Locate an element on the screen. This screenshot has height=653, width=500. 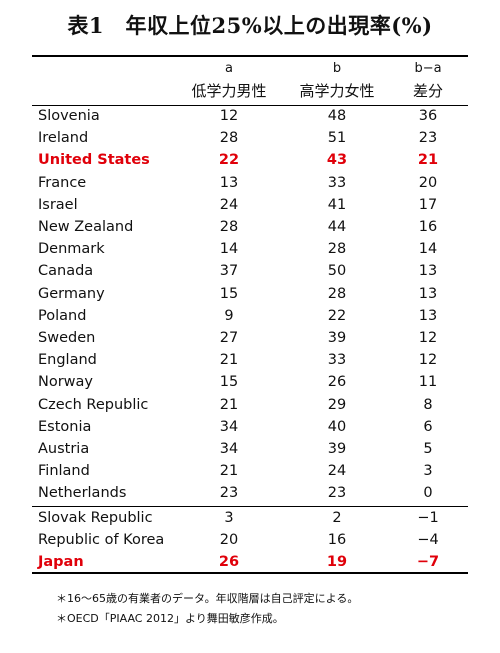
column-a-letter: a is located at coordinates (229, 68).